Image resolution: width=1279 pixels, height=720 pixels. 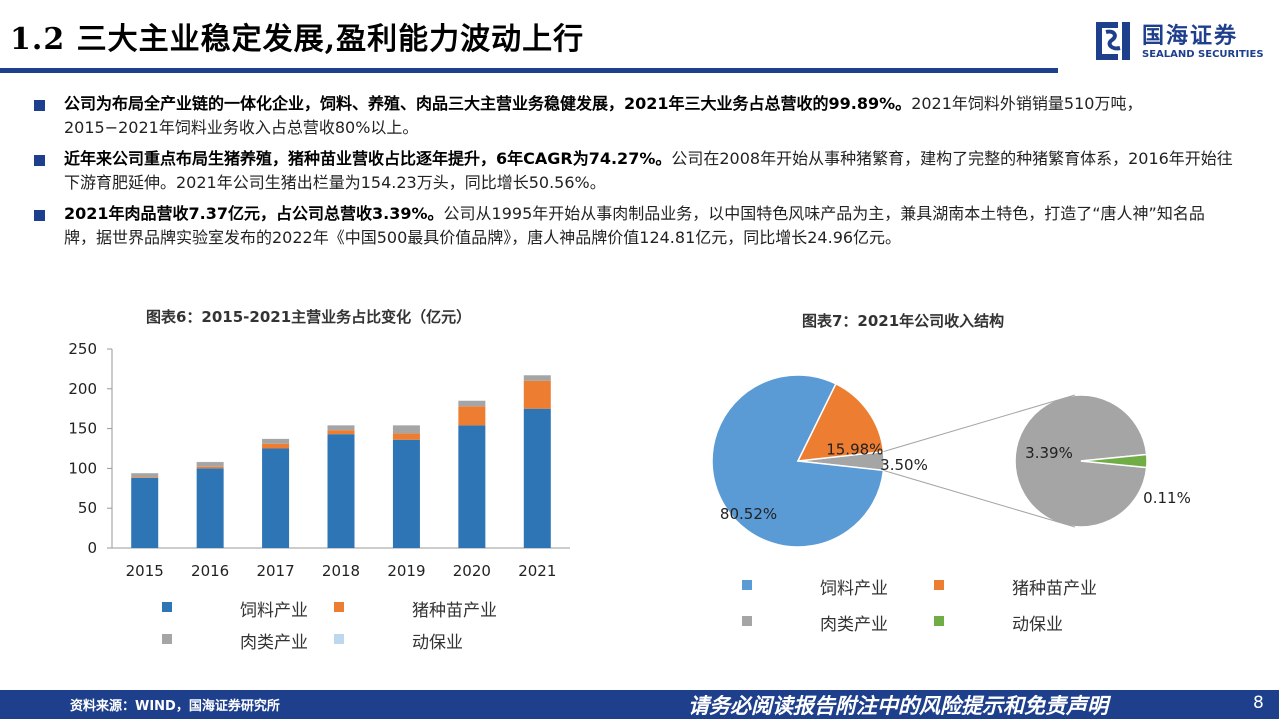 I want to click on bar-x-tick-label: 2017, so click(x=275, y=571).